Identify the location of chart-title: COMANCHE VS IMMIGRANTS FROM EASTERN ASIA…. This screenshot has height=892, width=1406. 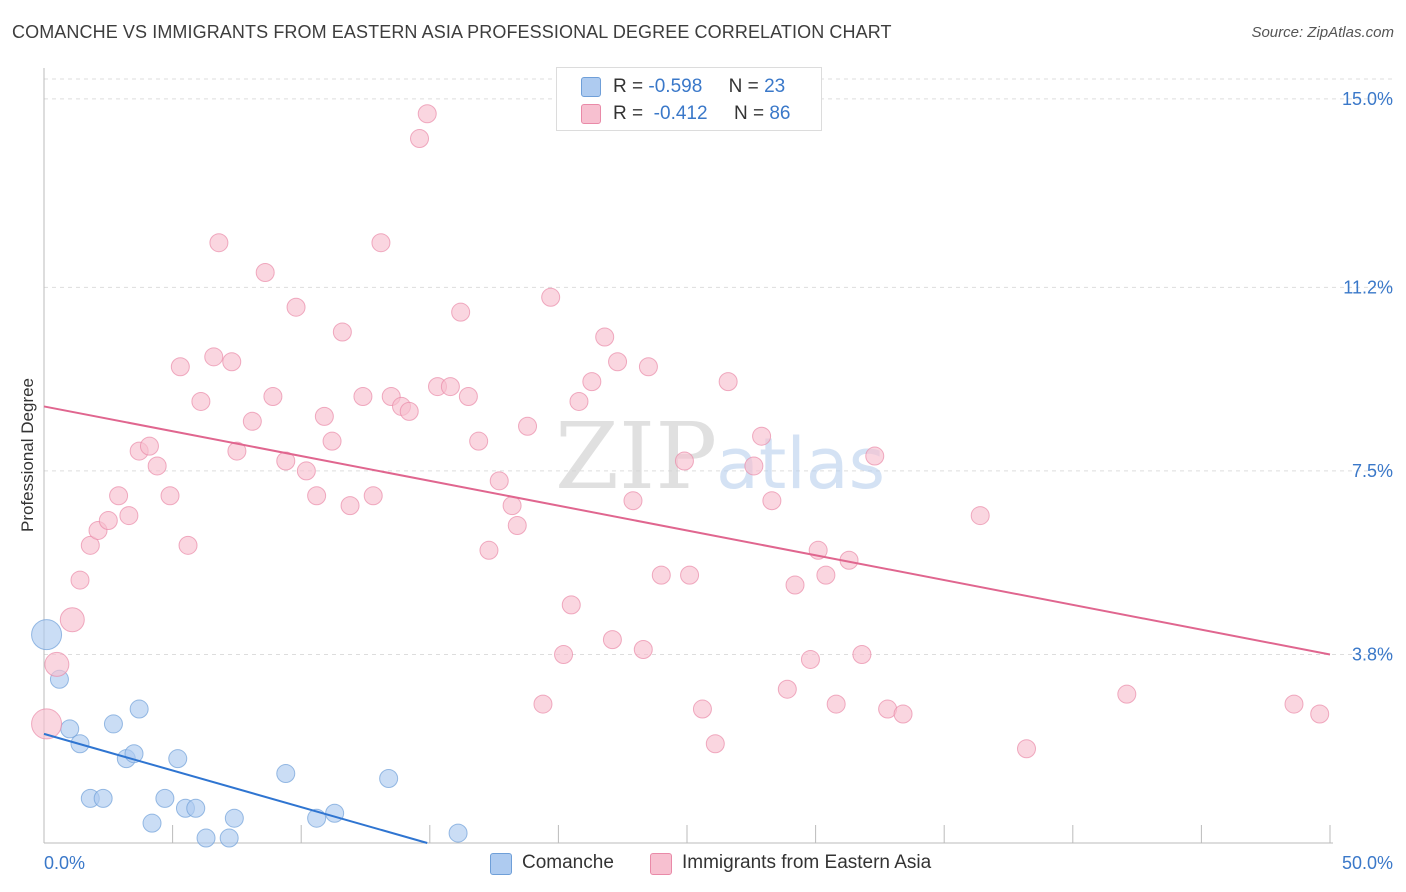
(452, 32).